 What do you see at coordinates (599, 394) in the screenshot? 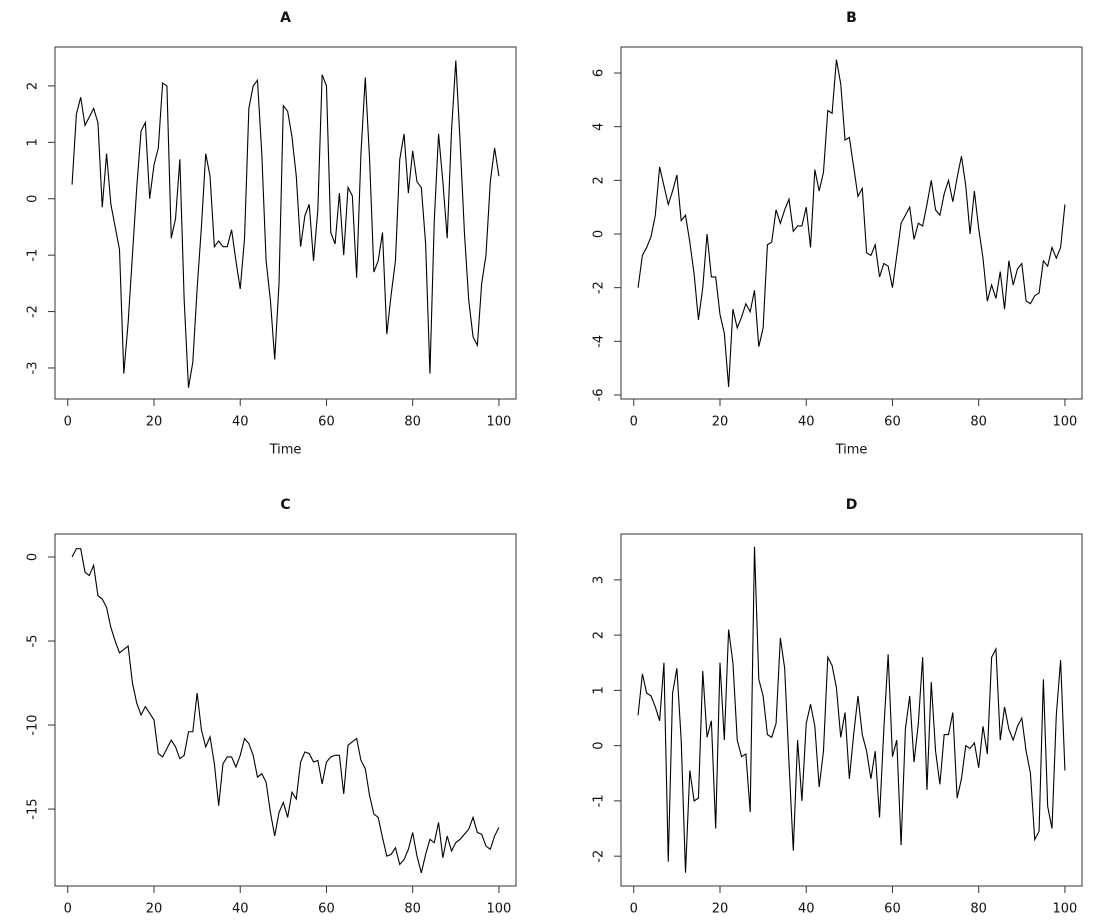
I see `y-tick-label: -6` at bounding box center [599, 394].